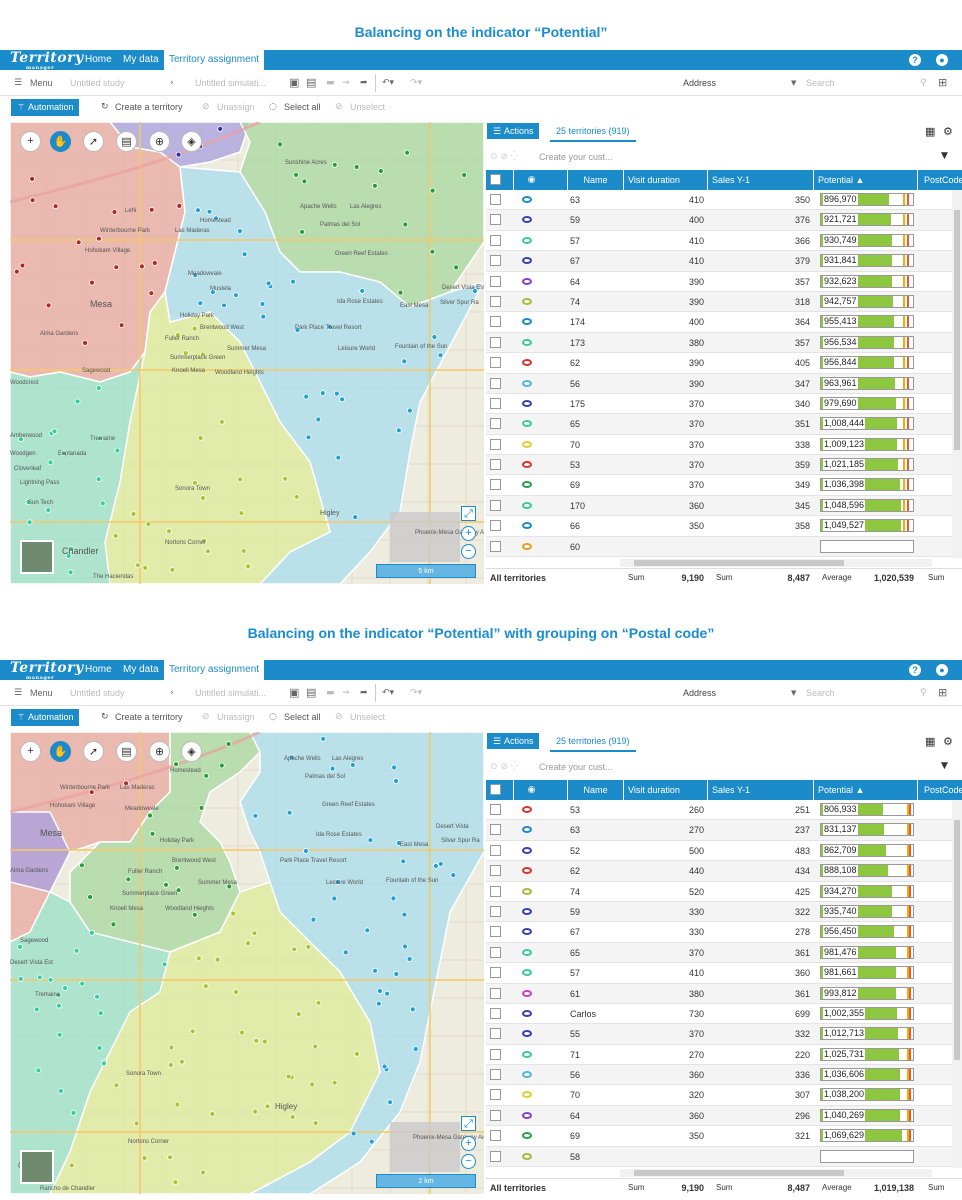 The image size is (962, 1200). What do you see at coordinates (724, 241) in the screenshot?
I see `table-row: 57 410 366 930,749` at bounding box center [724, 241].